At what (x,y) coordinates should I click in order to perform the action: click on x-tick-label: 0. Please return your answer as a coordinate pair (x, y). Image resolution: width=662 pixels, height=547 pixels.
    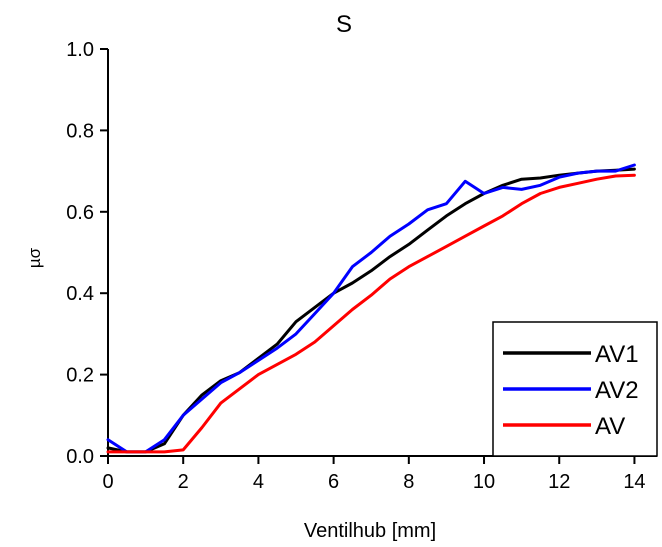
    Looking at the image, I should click on (107, 482).